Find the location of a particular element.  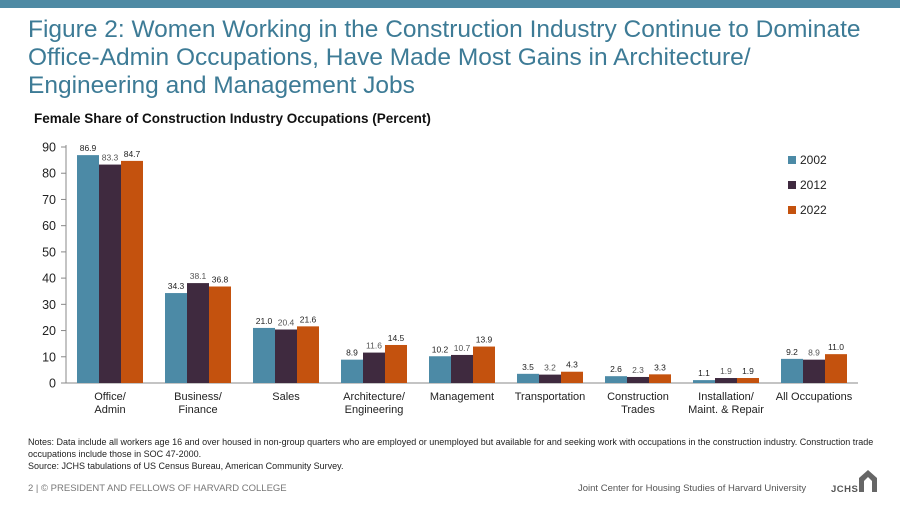

x-tick-label: Construction is located at coordinates (638, 397).